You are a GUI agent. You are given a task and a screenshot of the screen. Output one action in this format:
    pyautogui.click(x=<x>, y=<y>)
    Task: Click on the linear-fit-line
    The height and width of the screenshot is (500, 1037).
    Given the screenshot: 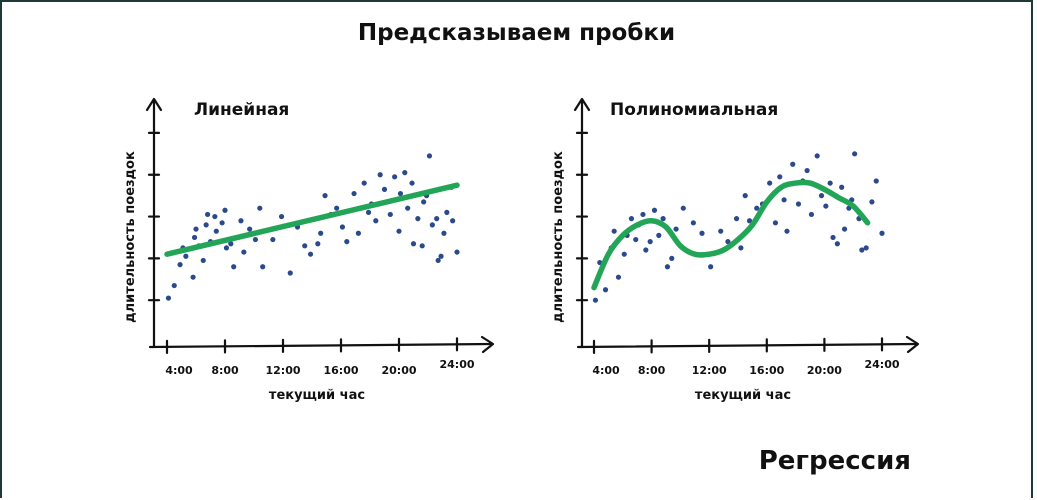 What is the action you would take?
    pyautogui.click(x=312, y=219)
    